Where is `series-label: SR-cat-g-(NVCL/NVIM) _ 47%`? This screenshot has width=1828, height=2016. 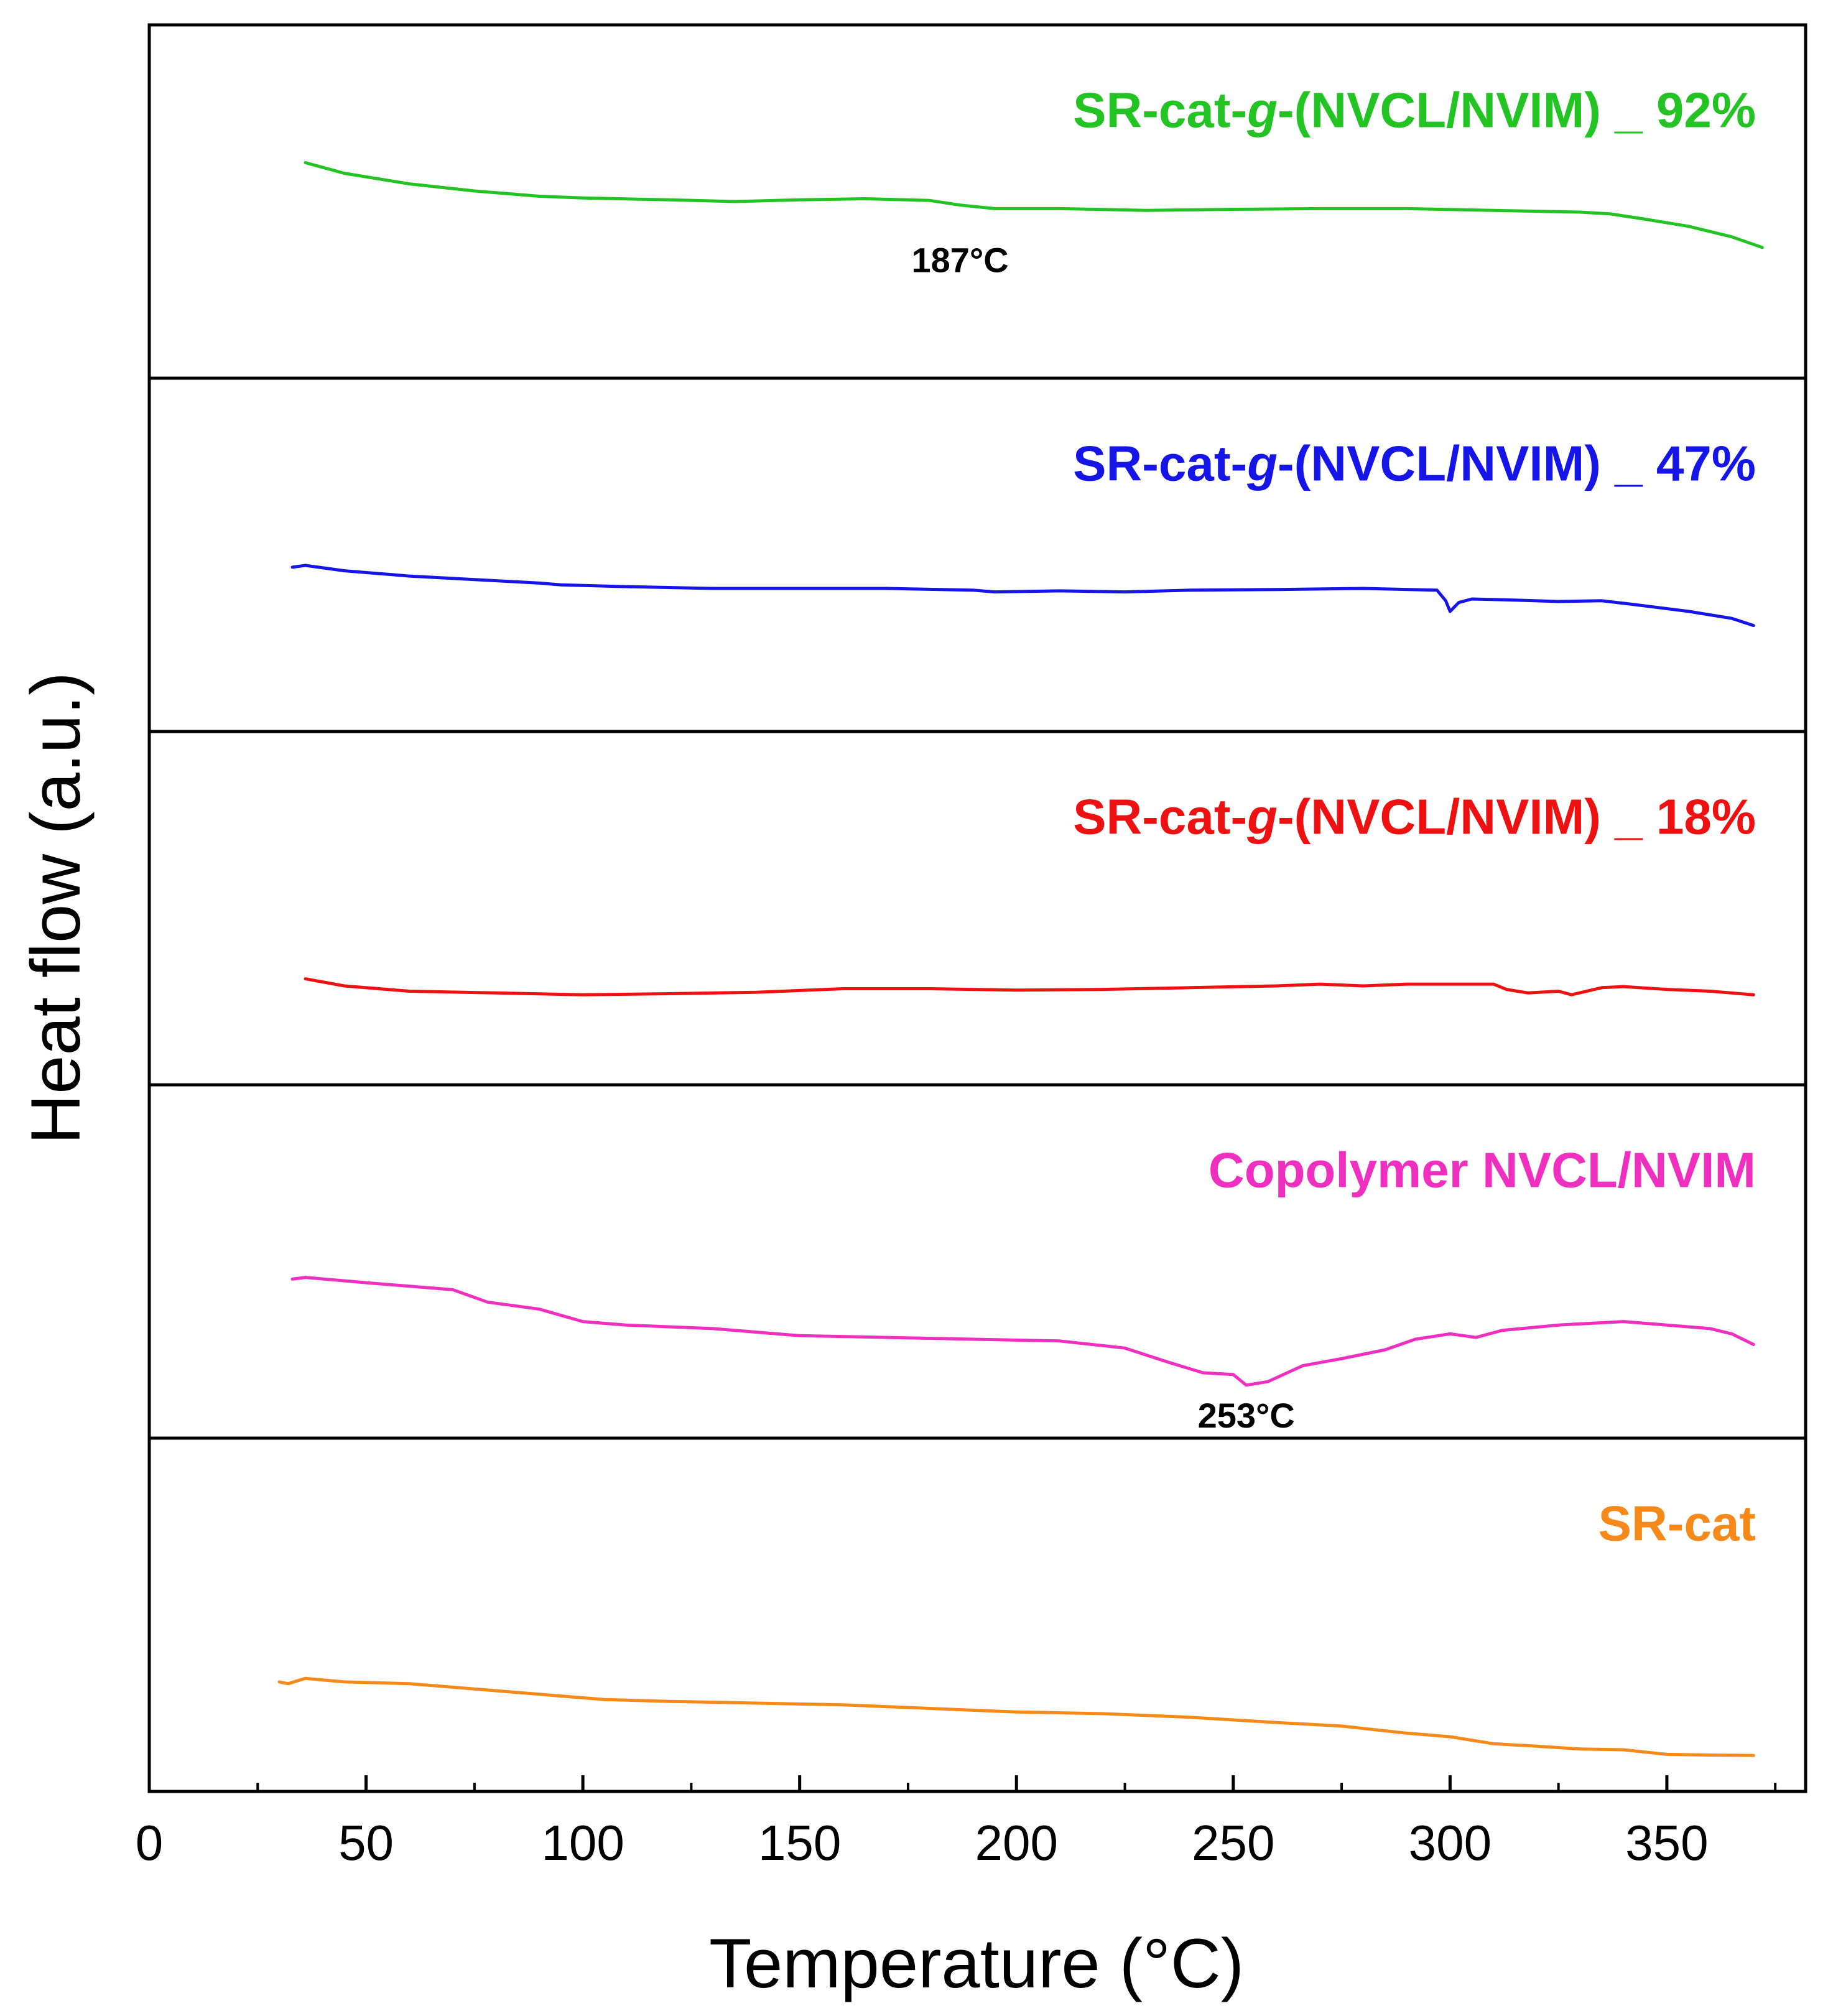 series-label: SR-cat-g-(NVCL/NVIM) _ 47% is located at coordinates (1414, 463).